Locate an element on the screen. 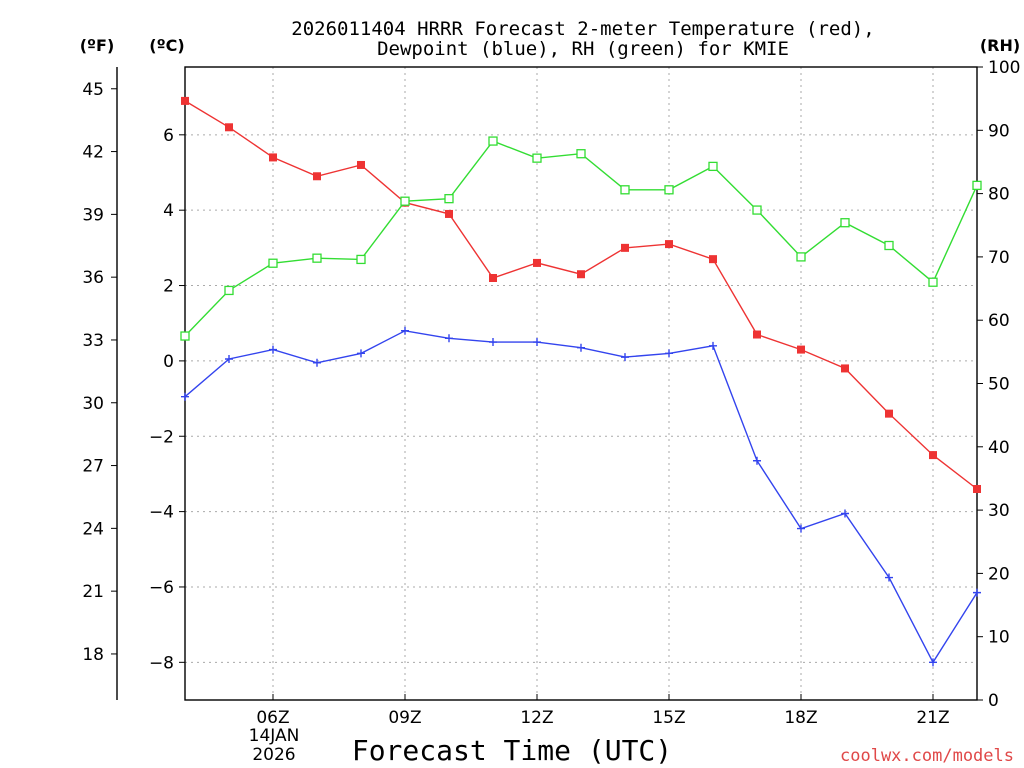 Image resolution: width=1024 pixels, height=768 pixels. chart-title-line-2: Dewpoint (blue), RH (green) for KMIE is located at coordinates (583, 49).